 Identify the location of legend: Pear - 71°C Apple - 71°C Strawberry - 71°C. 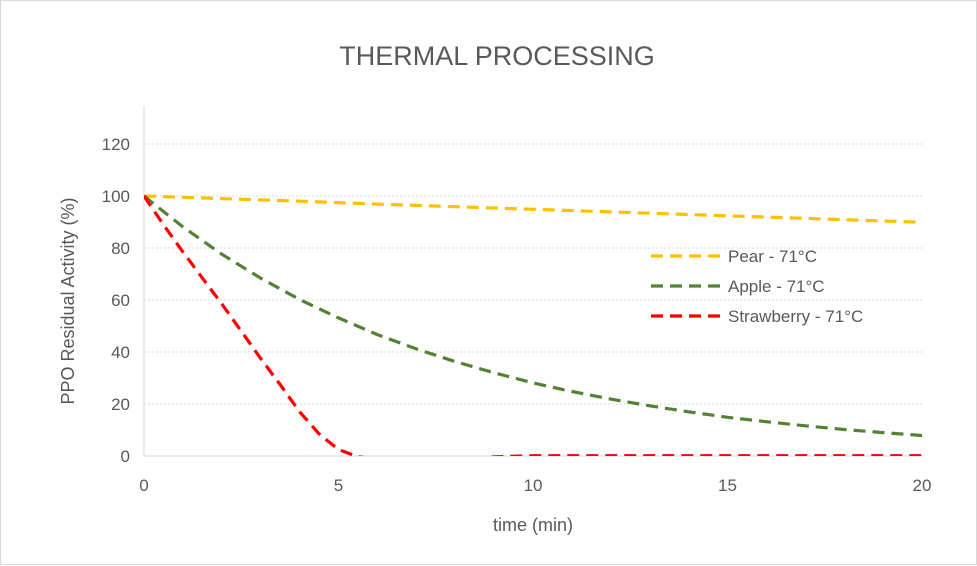
(757, 286).